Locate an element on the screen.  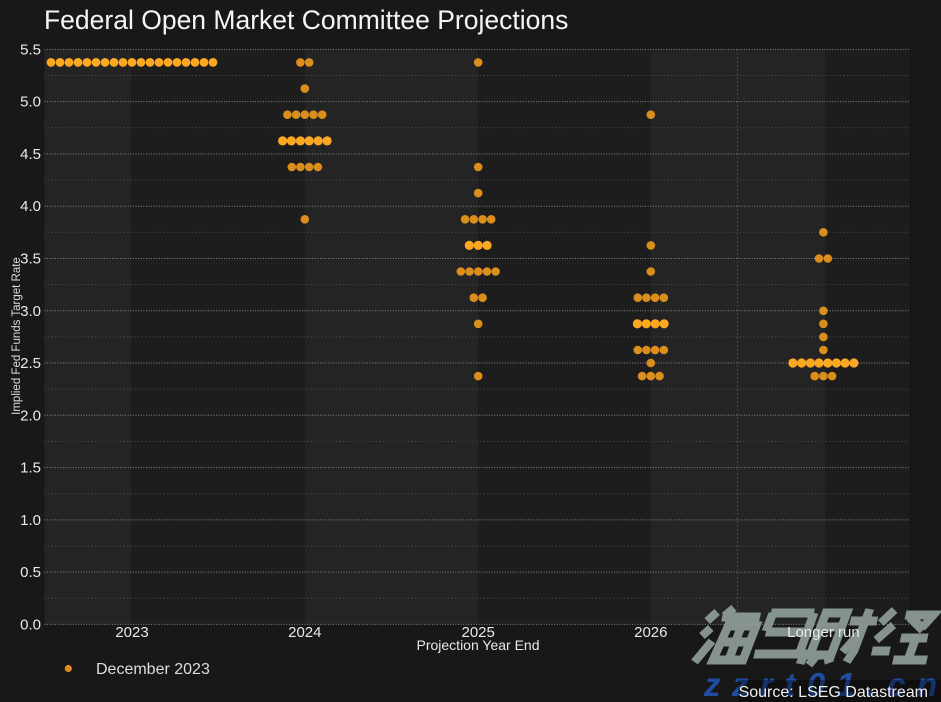
svg-text: 5.0 is located at coordinates (30, 102).